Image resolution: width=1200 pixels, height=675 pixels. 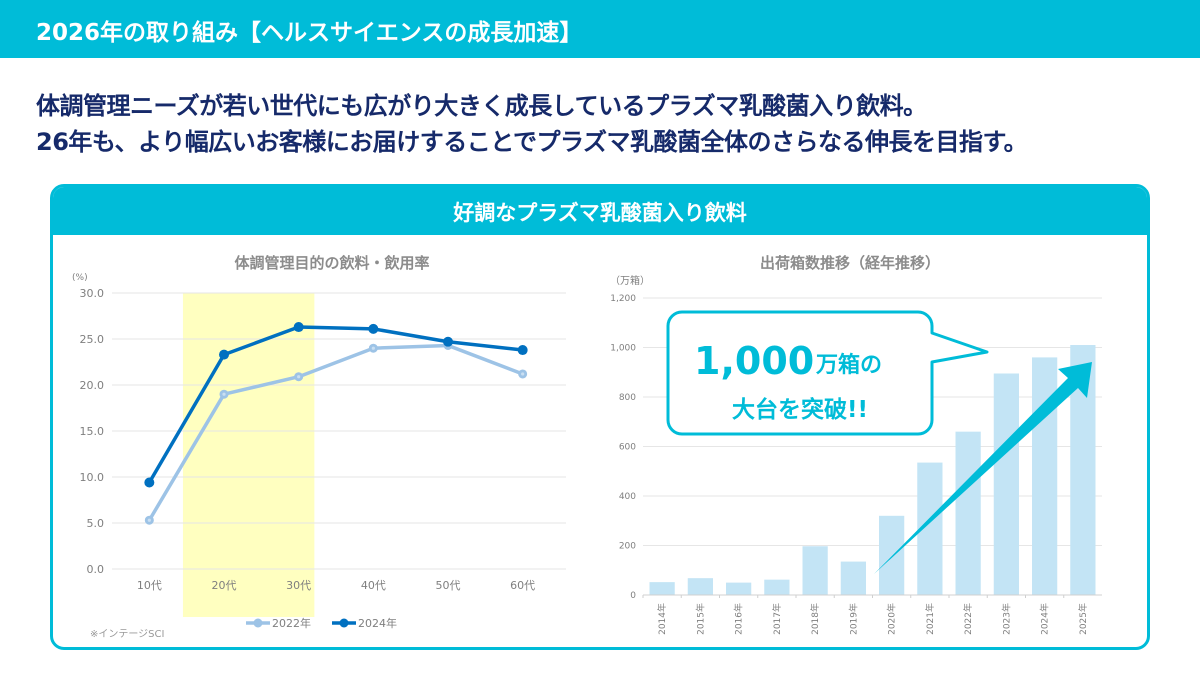 What do you see at coordinates (848, 365) in the screenshot?
I see `callout-unit: 万箱の` at bounding box center [848, 365].